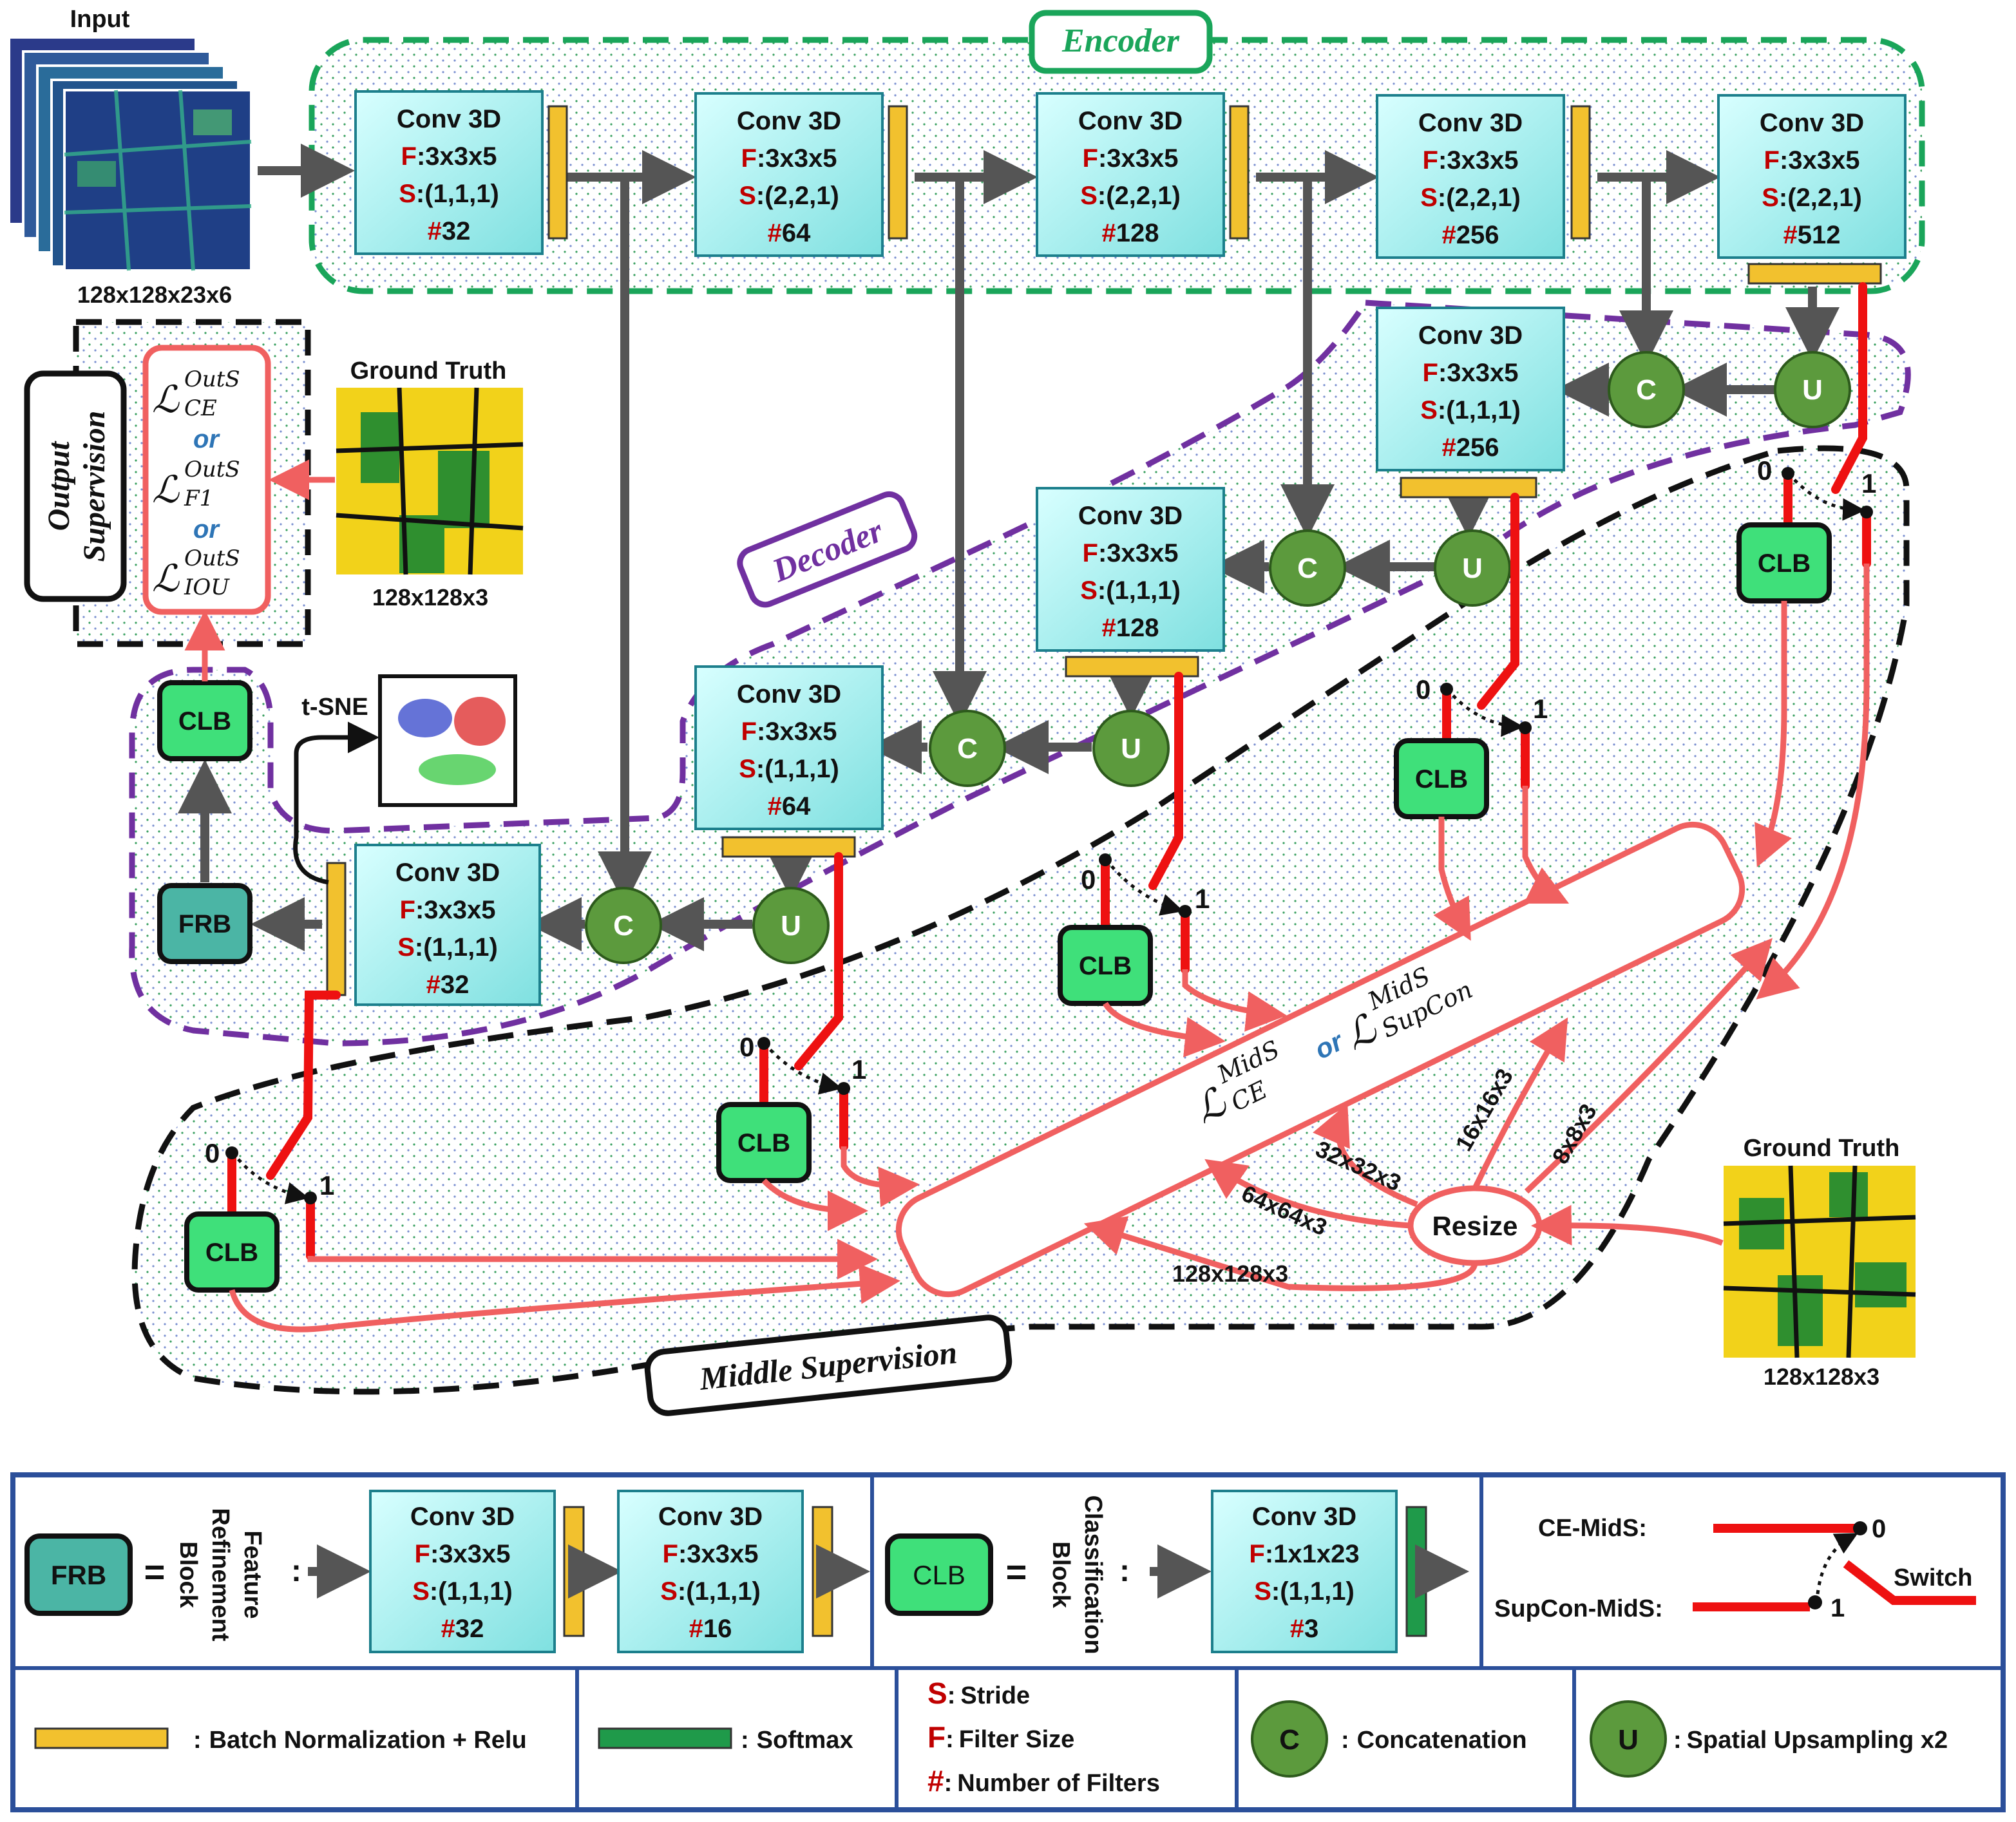  I want to click on legend-count: #: Number of Filters, so click(1043, 1781).